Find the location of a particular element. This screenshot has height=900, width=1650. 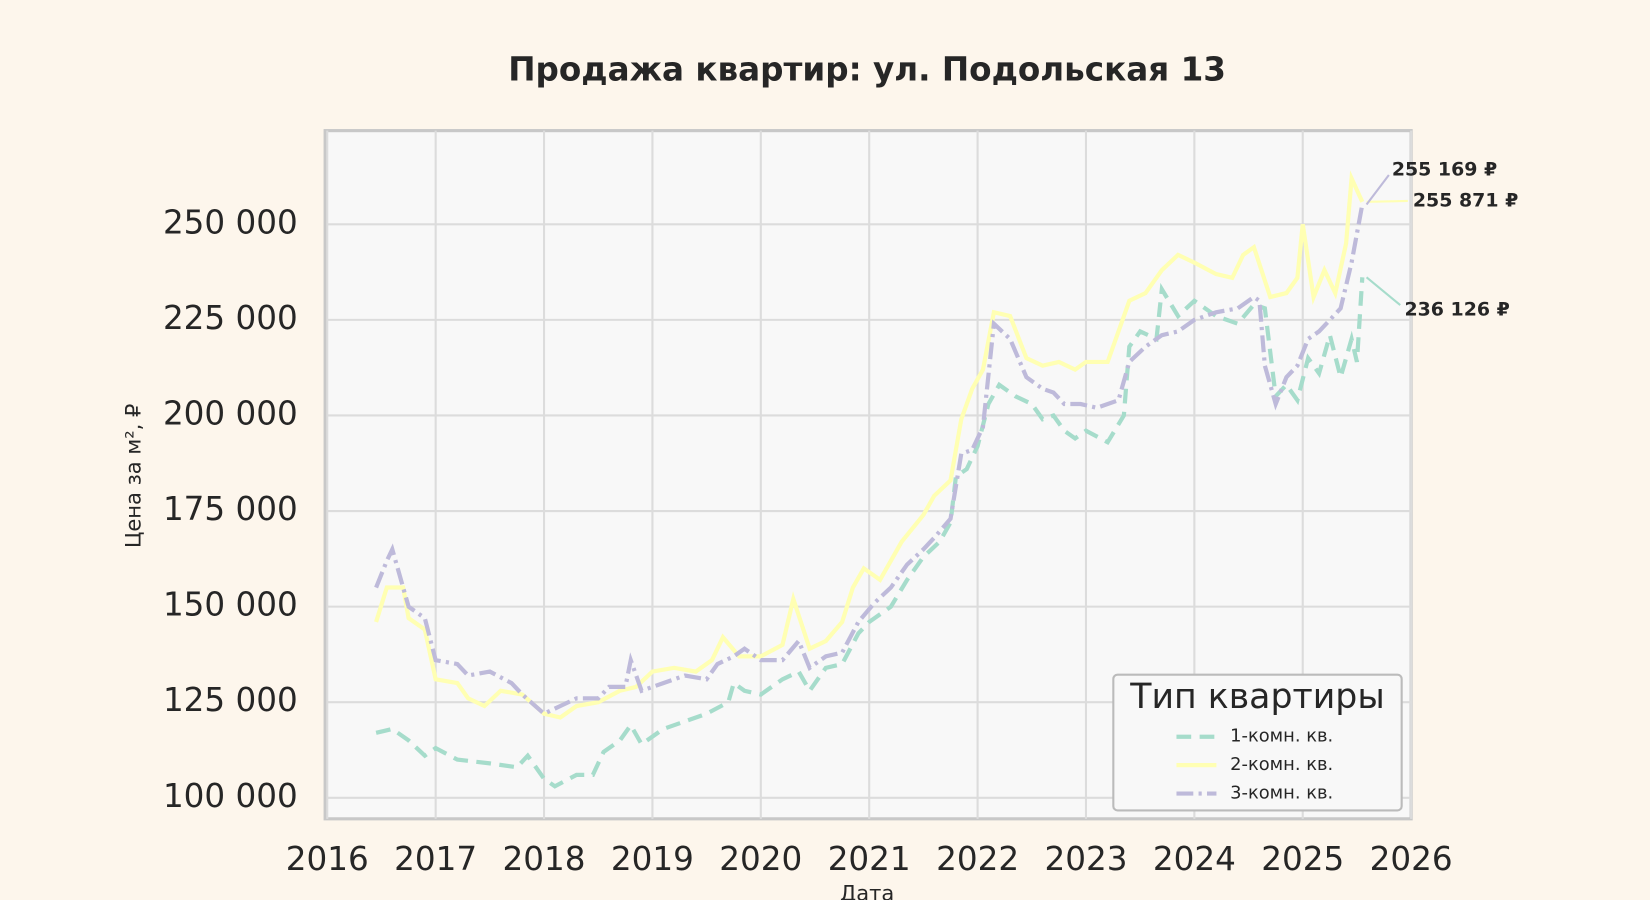

legend-label: 2-комн. кв. is located at coordinates (1281, 764).